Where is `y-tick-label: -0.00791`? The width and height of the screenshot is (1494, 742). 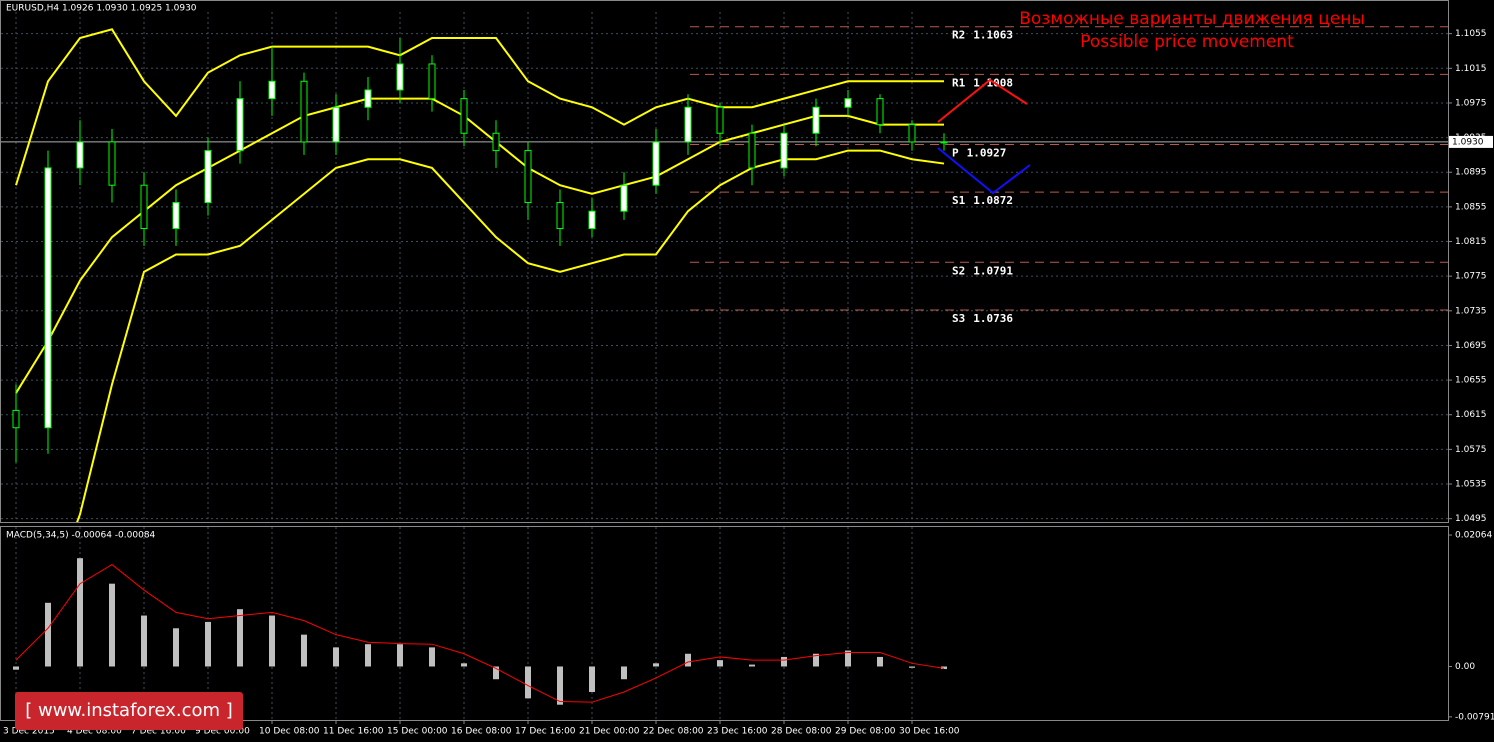
y-tick-label: -0.00791 is located at coordinates (1474, 717).